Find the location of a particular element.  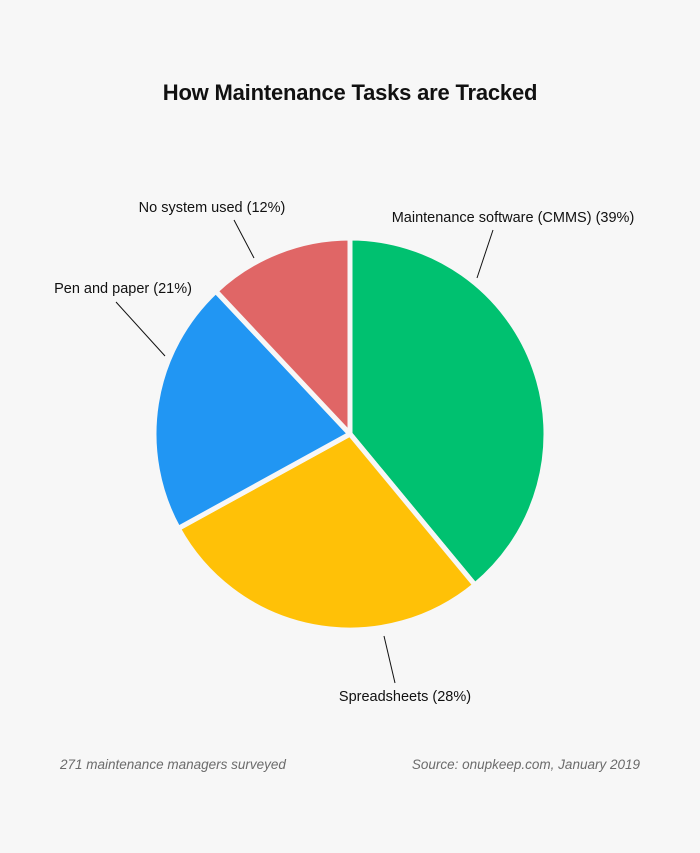

slice-label-3: No system used (12%) is located at coordinates (212, 208).